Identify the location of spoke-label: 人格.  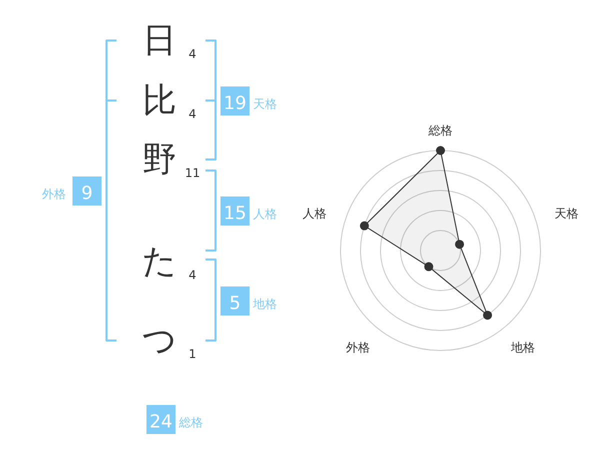
(314, 213).